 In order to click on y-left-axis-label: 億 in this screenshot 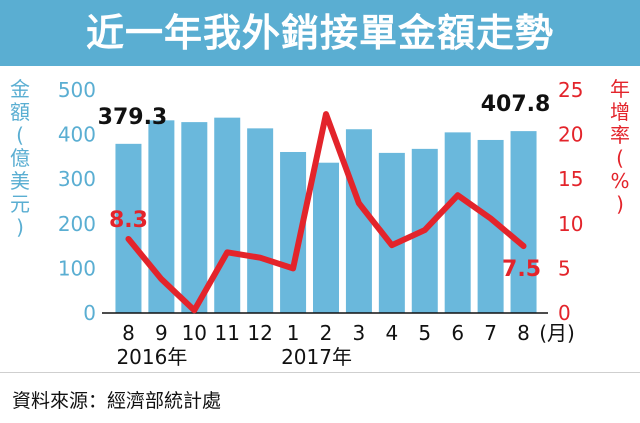, I will do `click(20, 158)`.